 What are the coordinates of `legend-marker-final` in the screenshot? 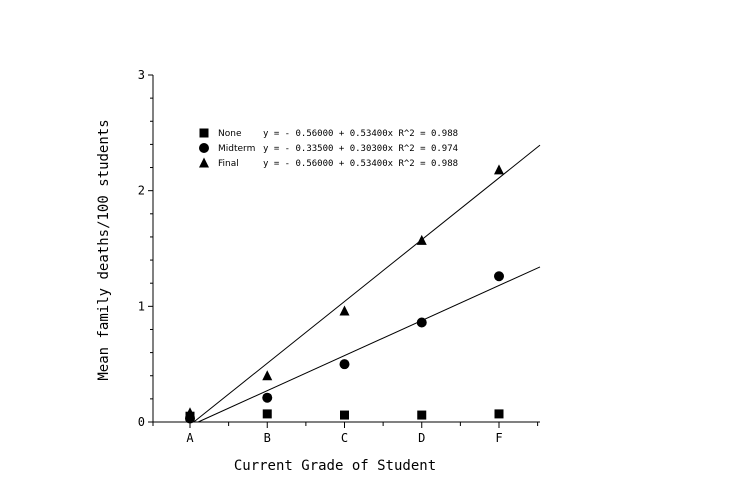 It's located at (204, 162).